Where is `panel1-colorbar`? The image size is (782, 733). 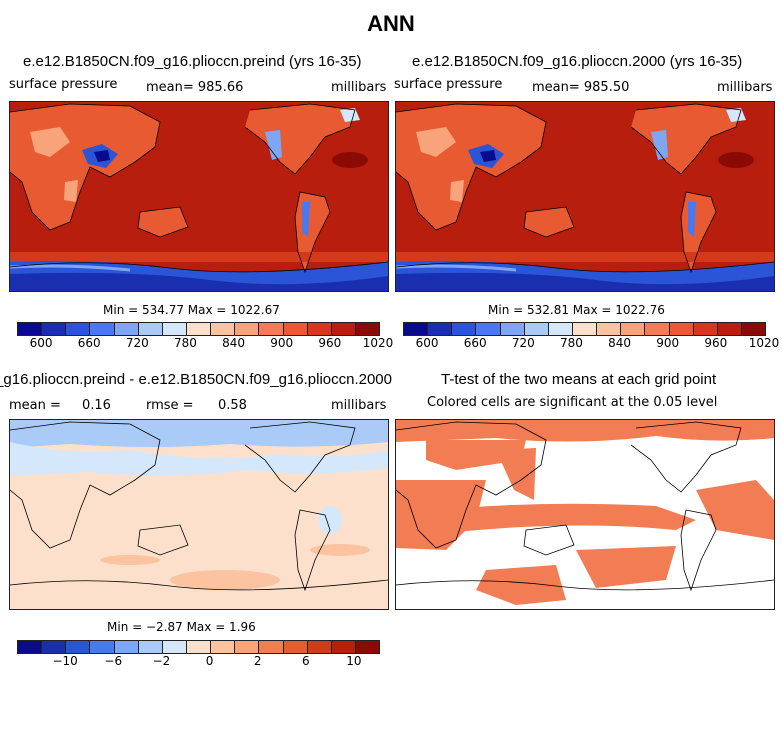 panel1-colorbar is located at coordinates (198, 329).